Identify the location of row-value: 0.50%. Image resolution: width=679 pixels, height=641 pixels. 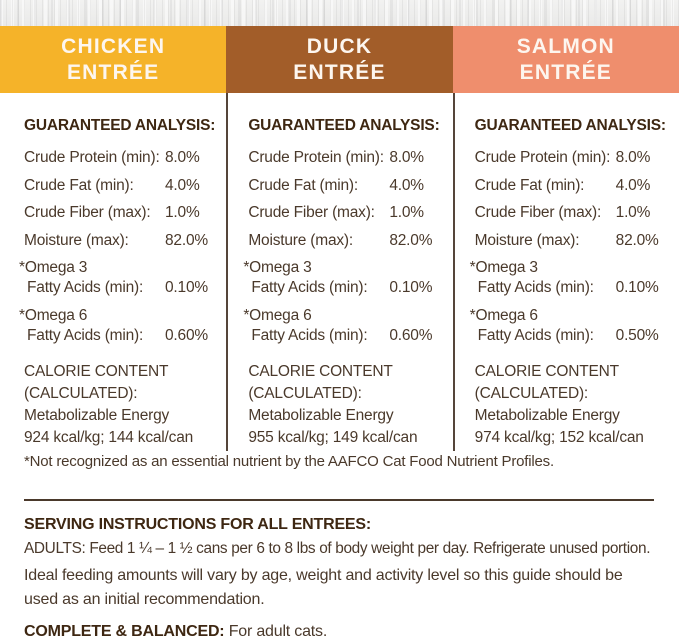
(637, 335).